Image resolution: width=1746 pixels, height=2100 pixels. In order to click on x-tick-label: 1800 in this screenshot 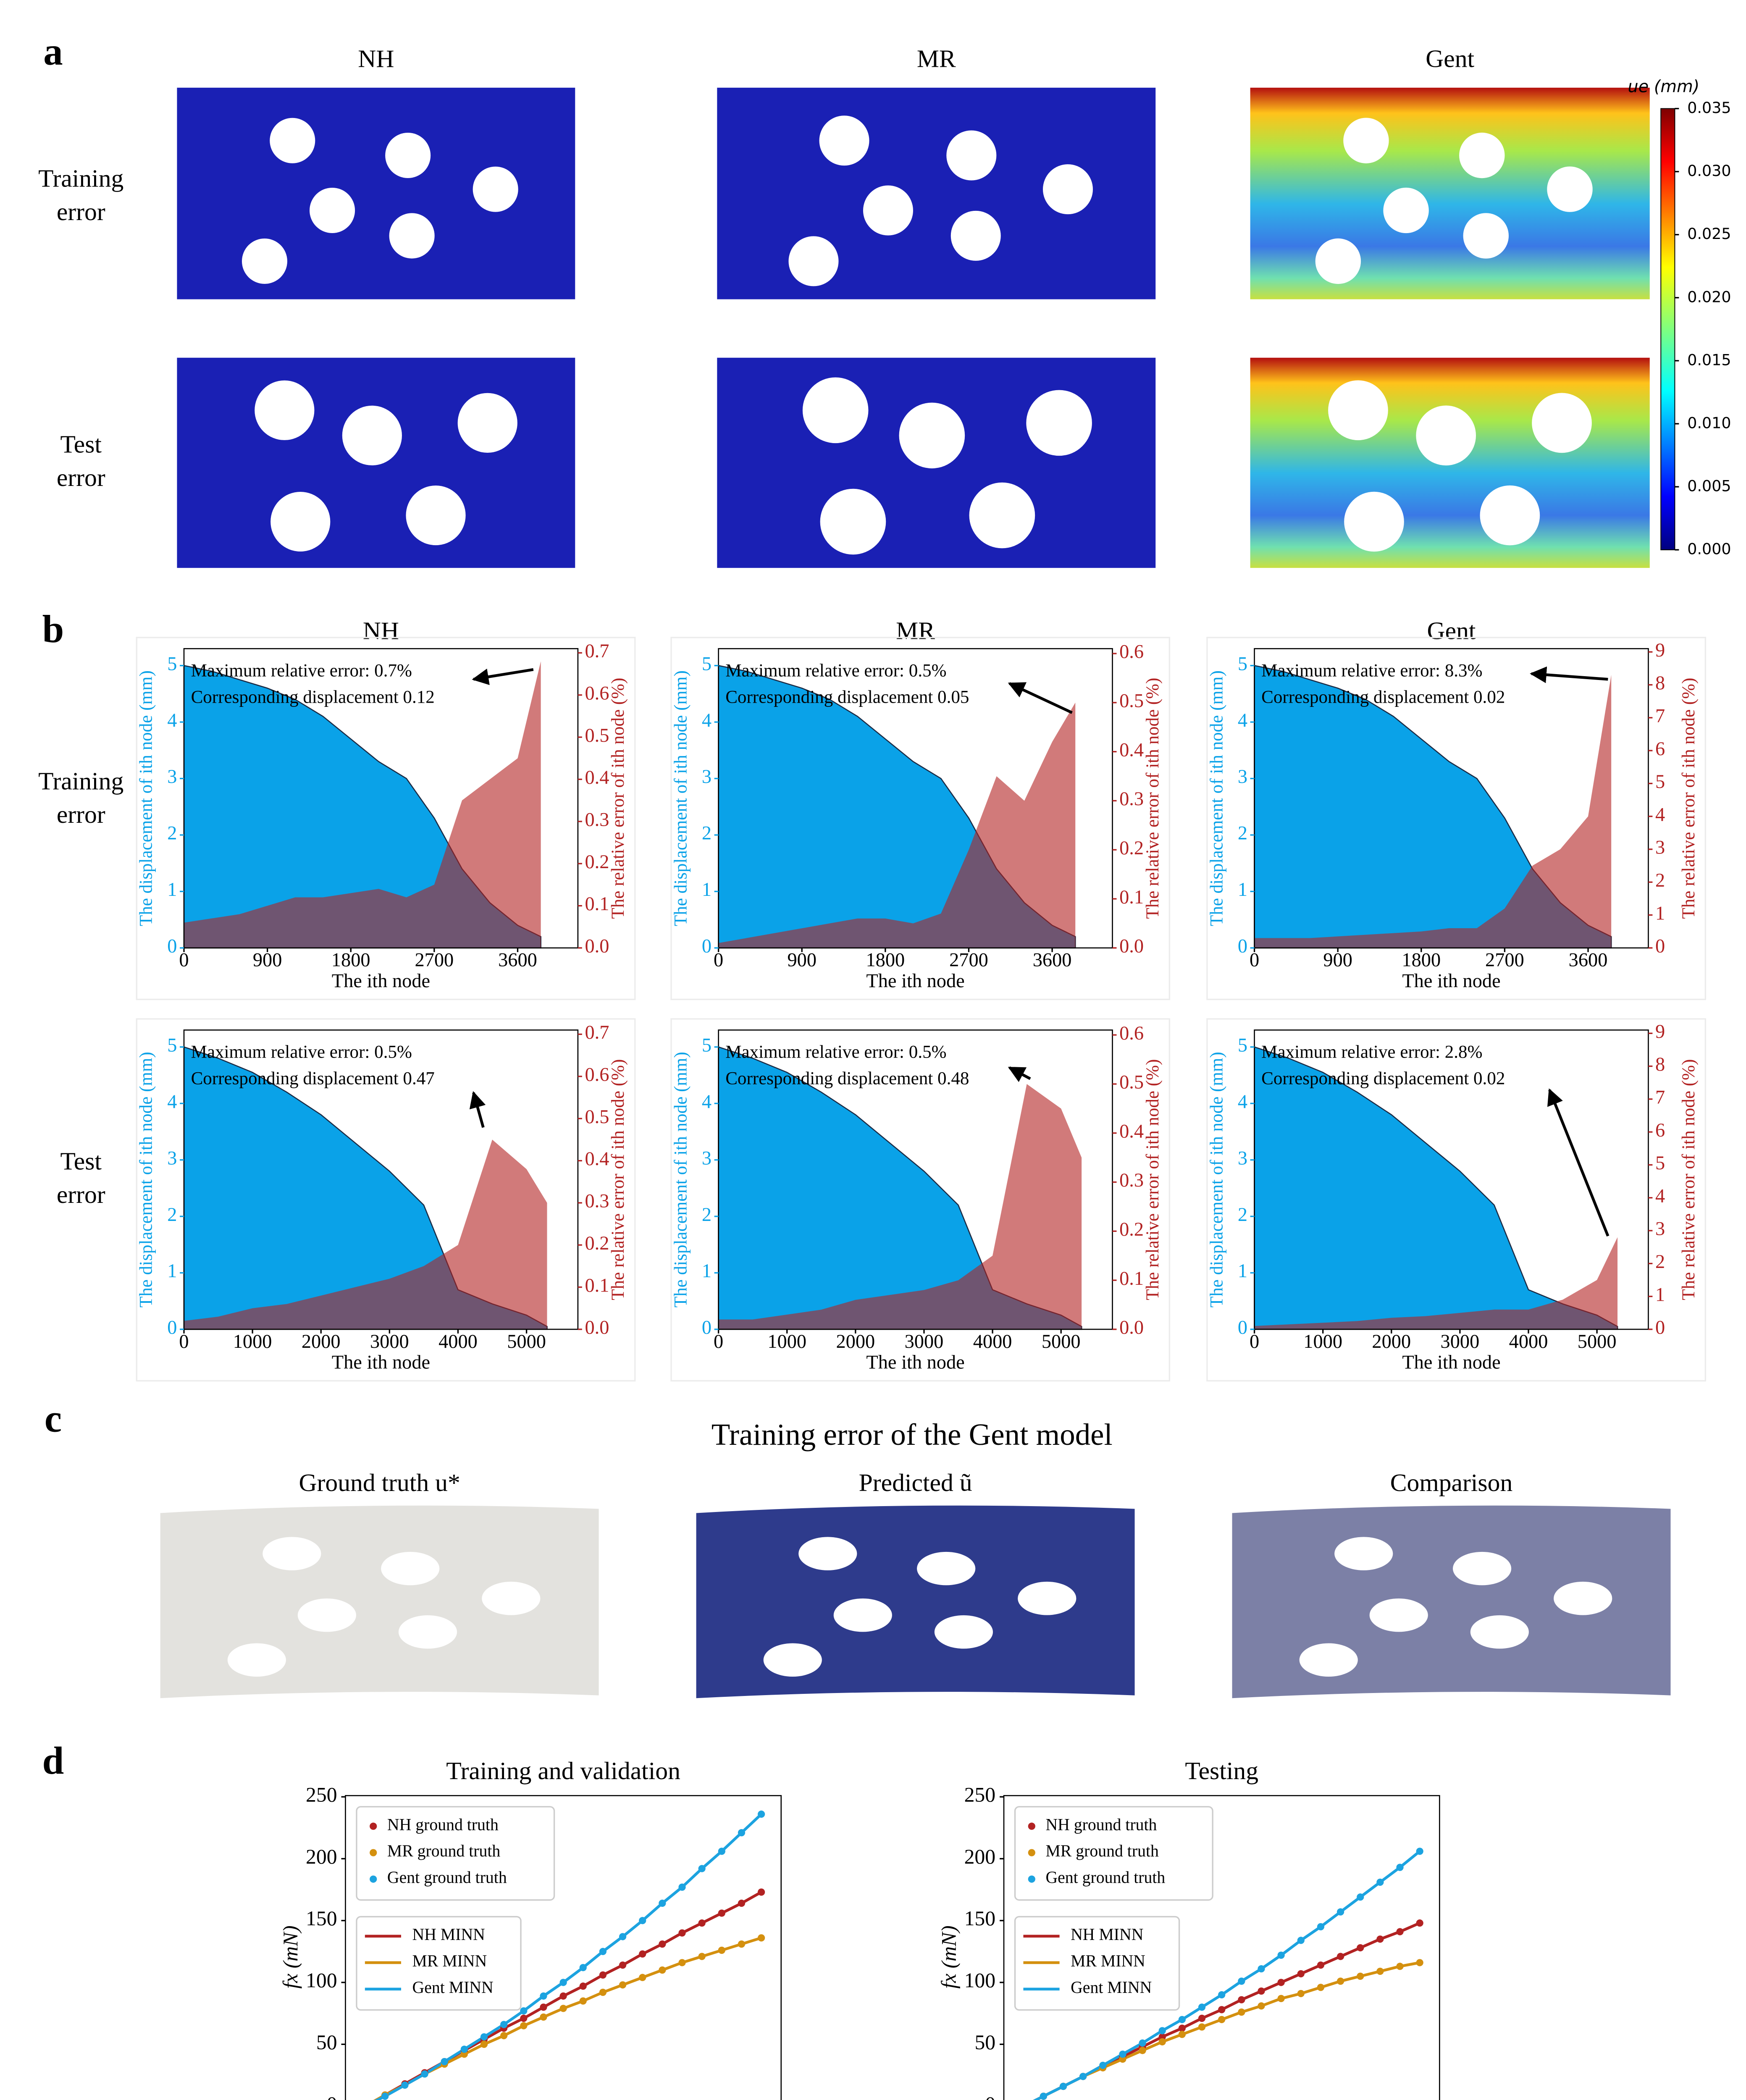, I will do `click(350, 960)`.